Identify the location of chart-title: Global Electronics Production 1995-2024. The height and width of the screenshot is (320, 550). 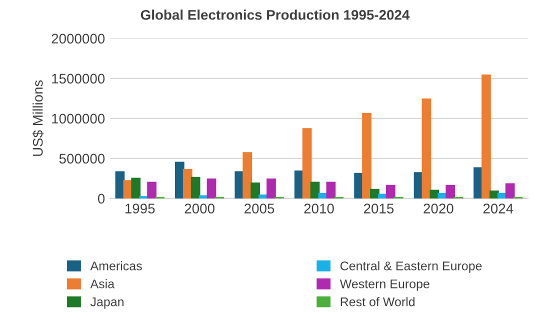
(275, 15).